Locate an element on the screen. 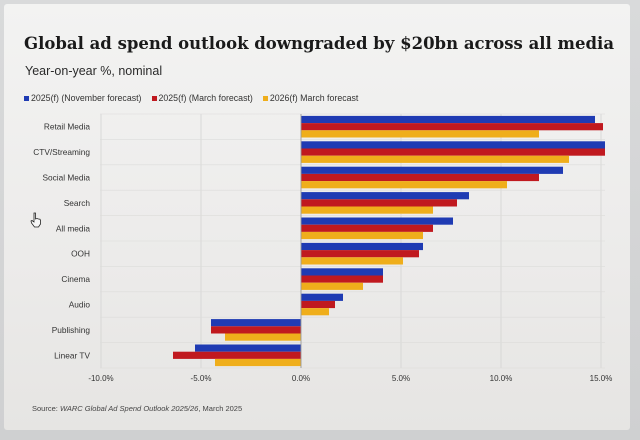  category-label: Cinema is located at coordinates (75, 279).